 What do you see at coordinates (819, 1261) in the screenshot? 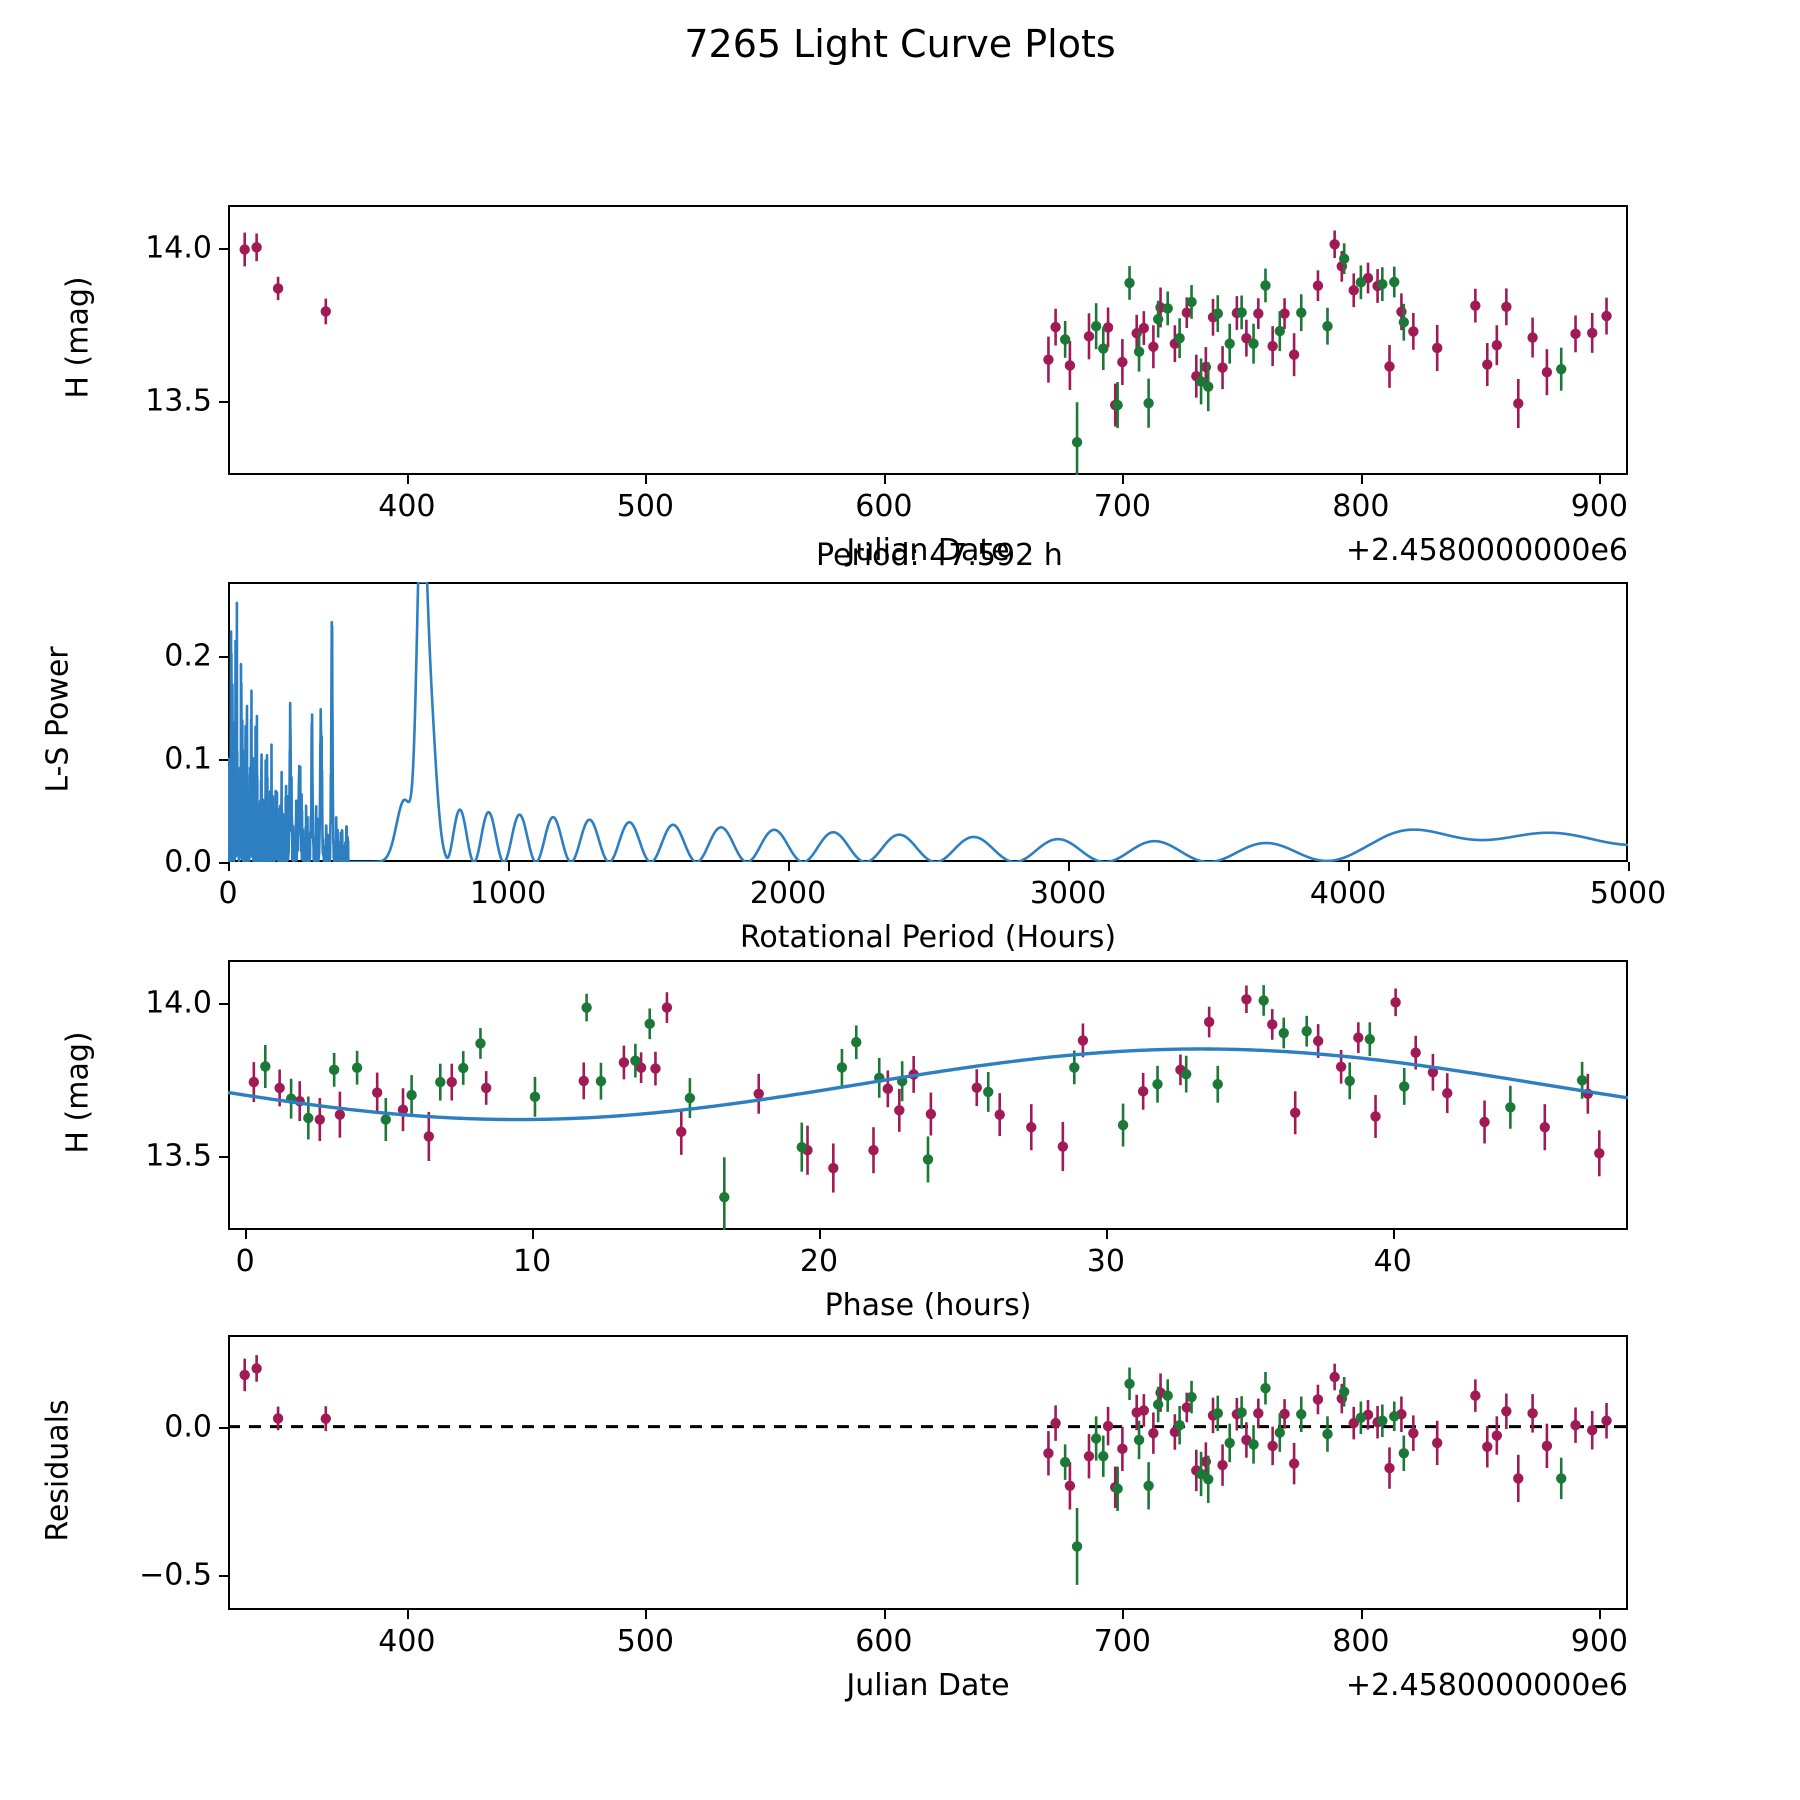
I see `phase-folded-xtick-label-2: 20` at bounding box center [819, 1261].